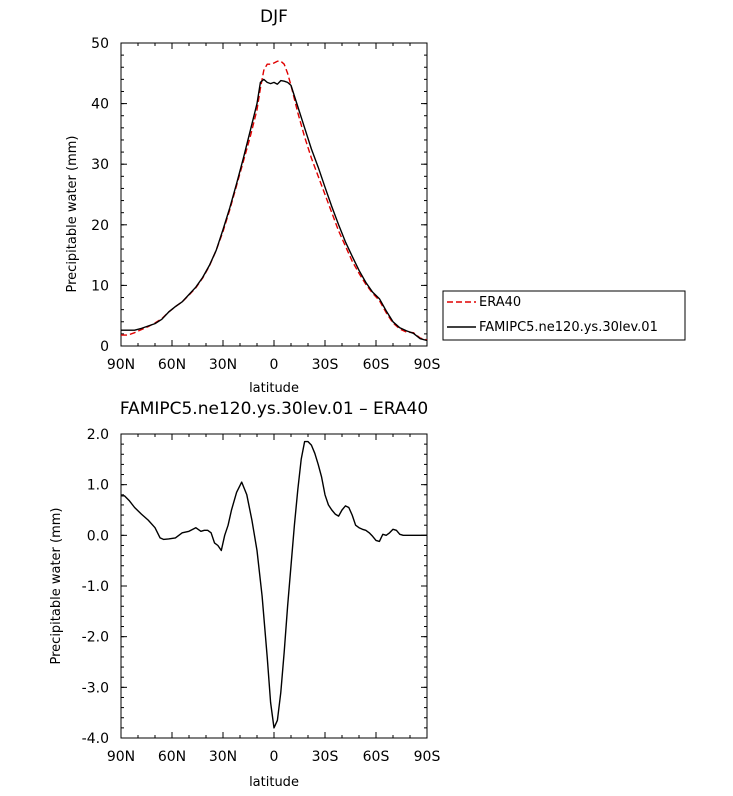  I want to click on top-y-tick-label: 50, so click(100, 44).